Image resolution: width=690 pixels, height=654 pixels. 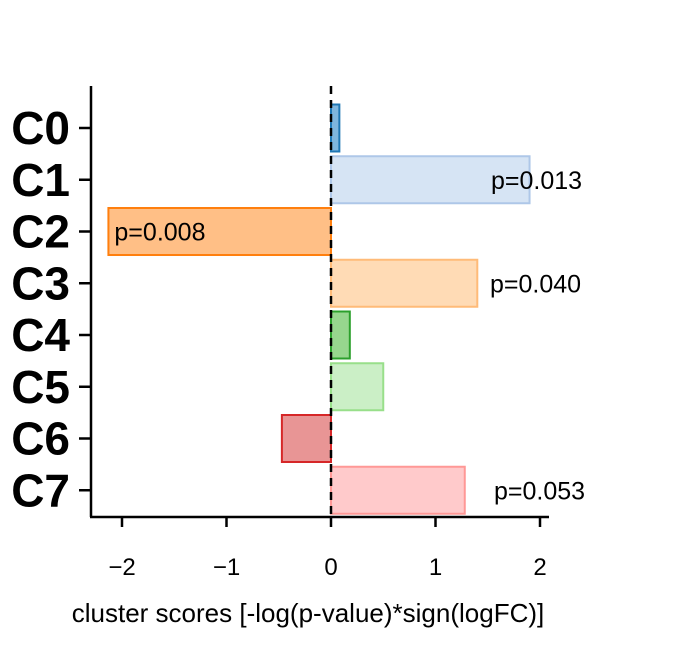 What do you see at coordinates (40, 128) in the screenshot?
I see `category-label-c0: C0` at bounding box center [40, 128].